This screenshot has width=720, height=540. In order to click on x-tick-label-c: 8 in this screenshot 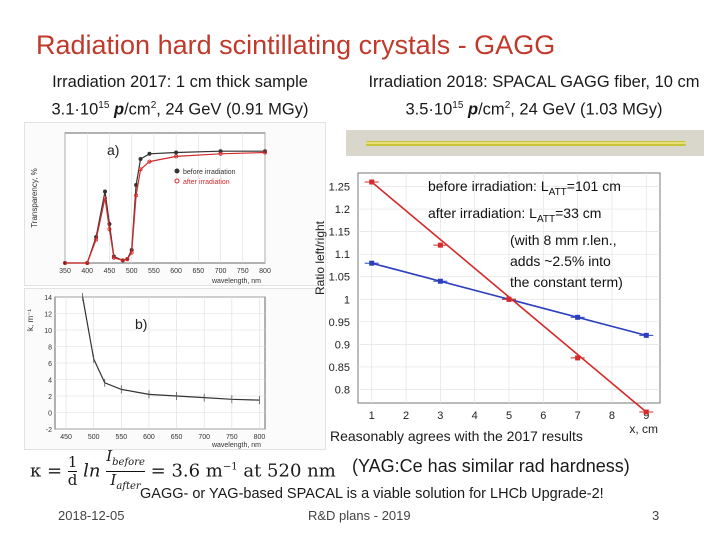, I will do `click(612, 416)`.